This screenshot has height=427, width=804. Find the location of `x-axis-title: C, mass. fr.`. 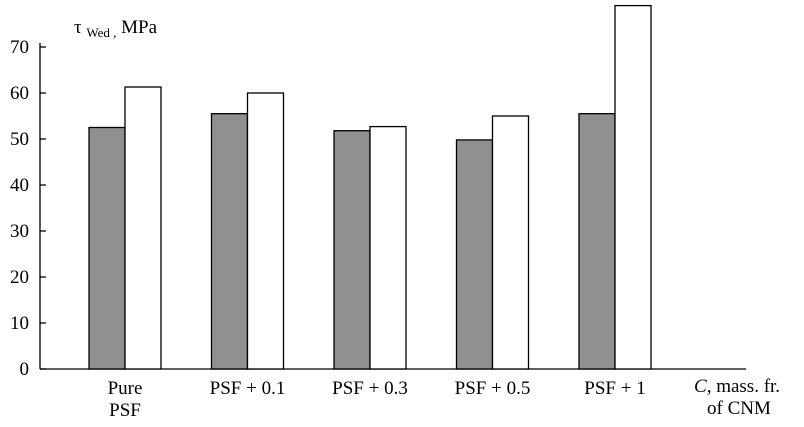

x-axis-title: C, mass. fr. is located at coordinates (737, 386).